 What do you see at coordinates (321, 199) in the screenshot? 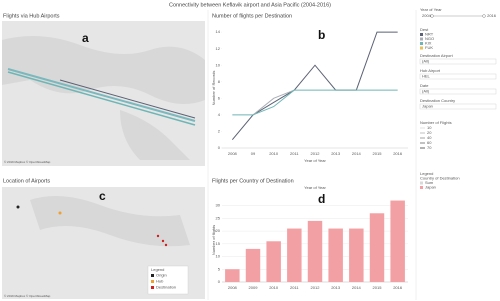
I see `panel-letter: d` at bounding box center [321, 199].